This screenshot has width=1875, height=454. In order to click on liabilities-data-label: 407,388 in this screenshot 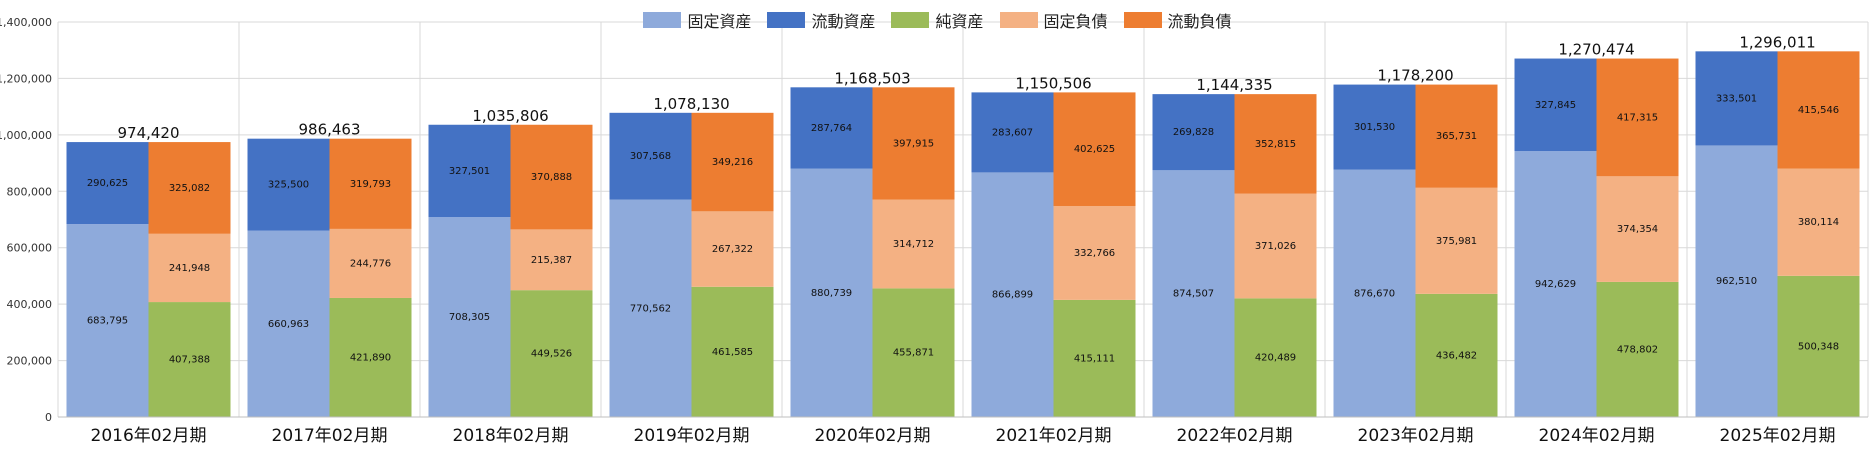, I will do `click(189, 360)`.